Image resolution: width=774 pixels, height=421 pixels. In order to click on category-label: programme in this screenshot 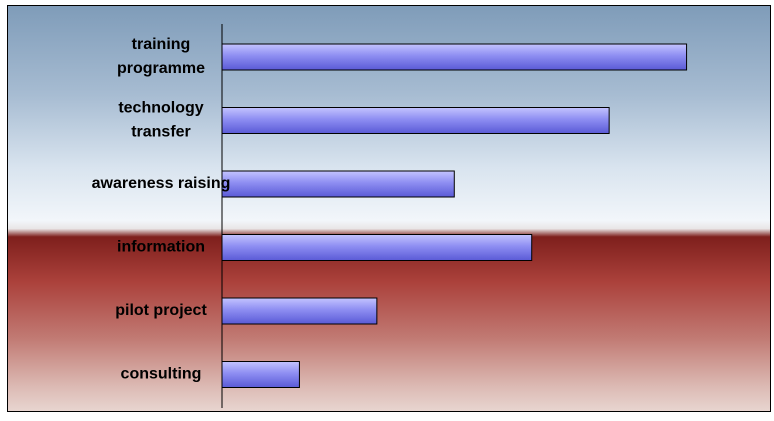, I will do `click(161, 68)`.